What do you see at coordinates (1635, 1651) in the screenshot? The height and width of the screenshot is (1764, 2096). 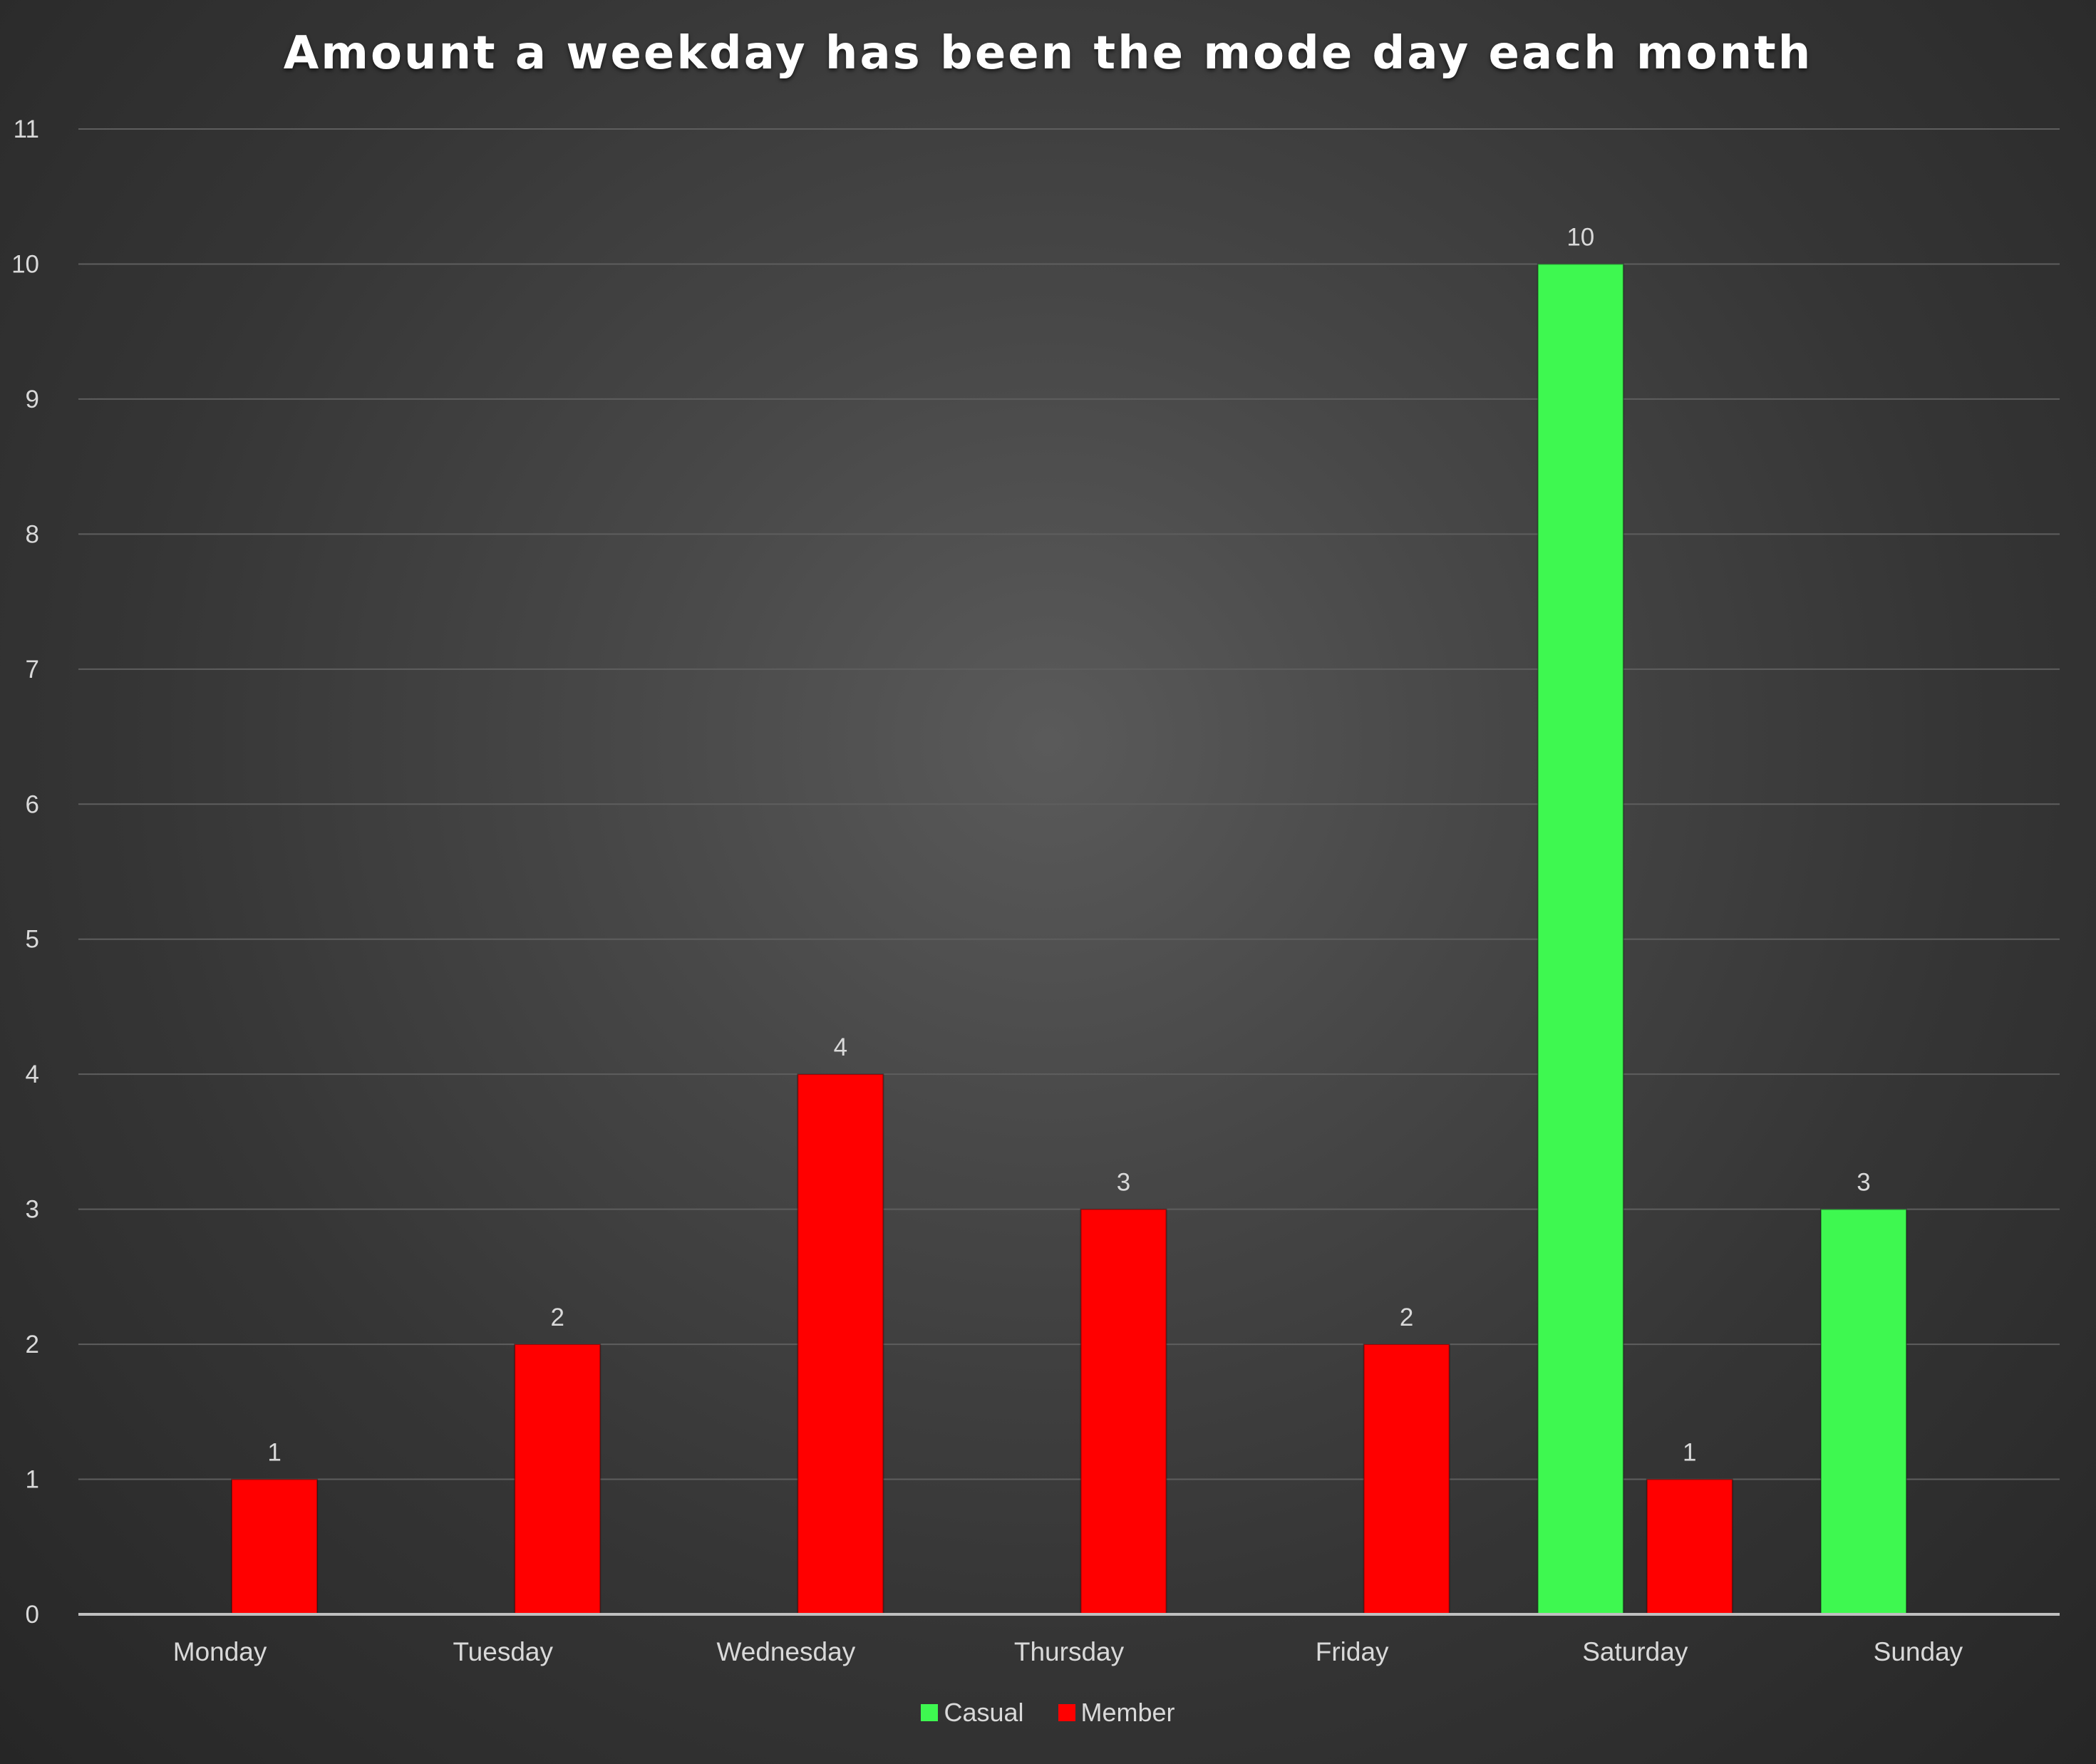 I see `x-tick-label: Saturday` at bounding box center [1635, 1651].